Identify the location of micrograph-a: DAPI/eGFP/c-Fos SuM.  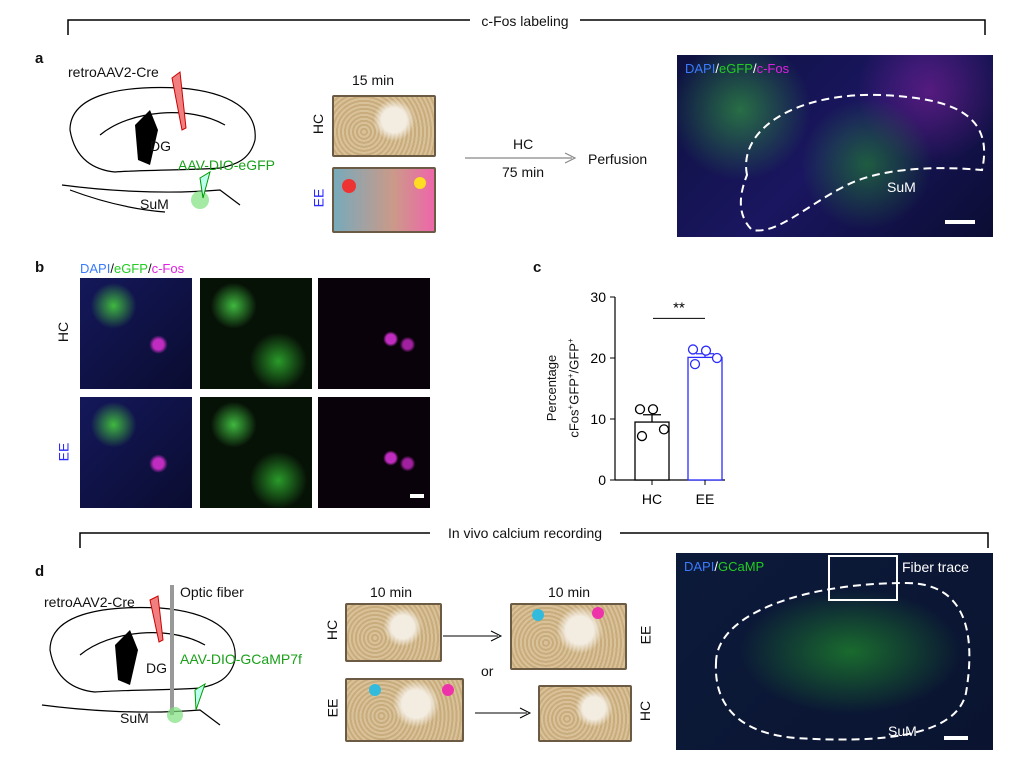
(835, 146).